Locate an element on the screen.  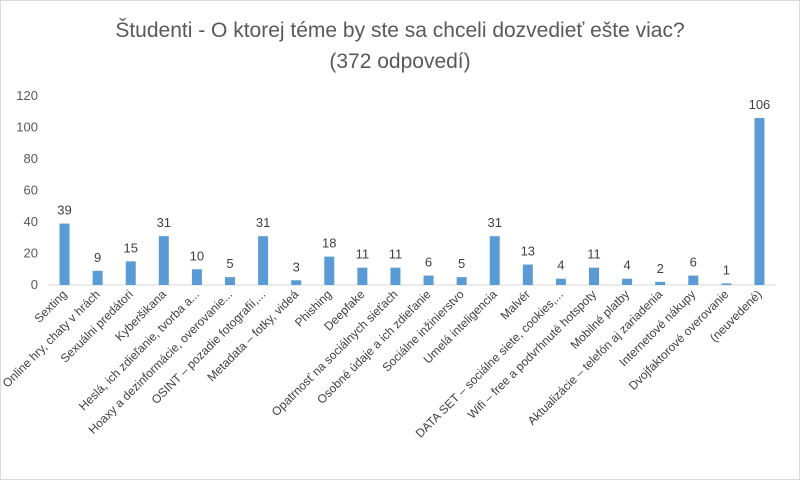
data-label: 13 is located at coordinates (528, 251).